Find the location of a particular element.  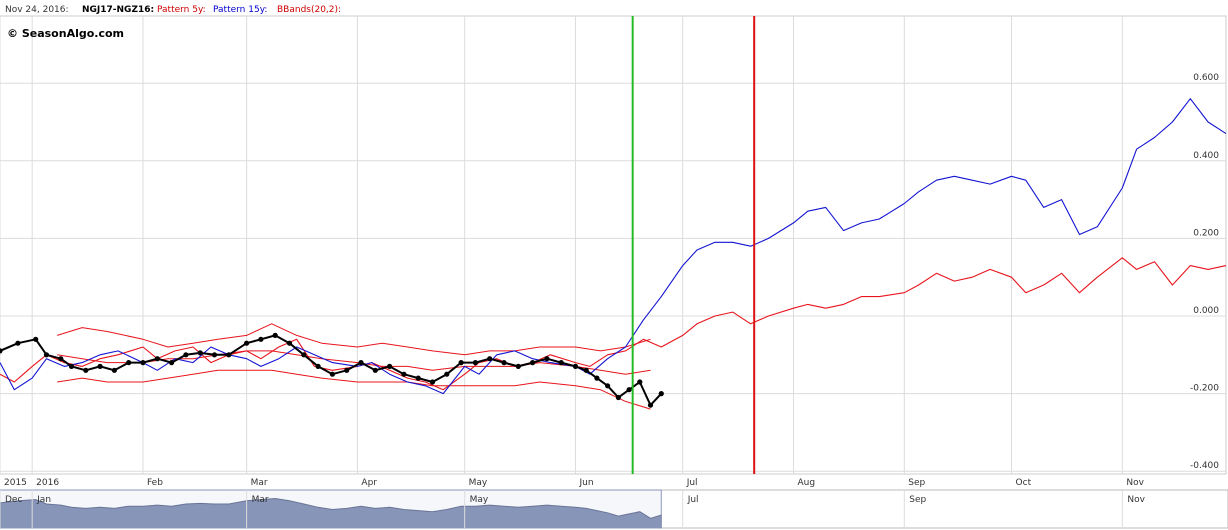

y-tick-label: 0.200 is located at coordinates (1206, 233).